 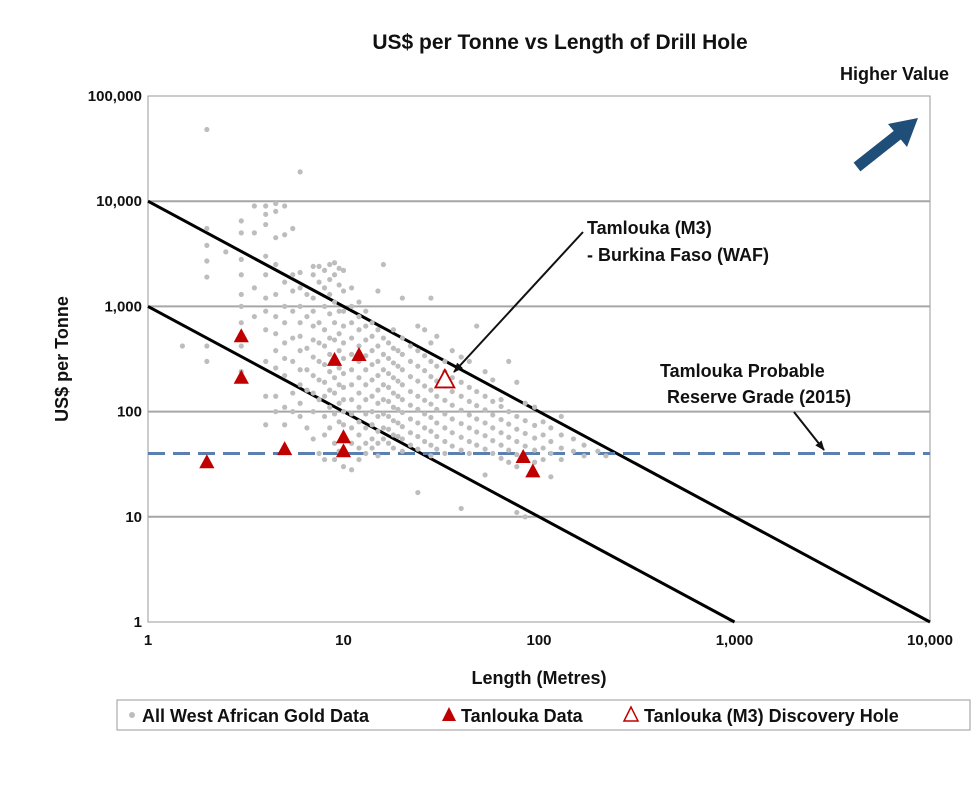 I want to click on legend-m3-label: Tanlouka (M3) Discovery Hole, so click(x=771, y=716).